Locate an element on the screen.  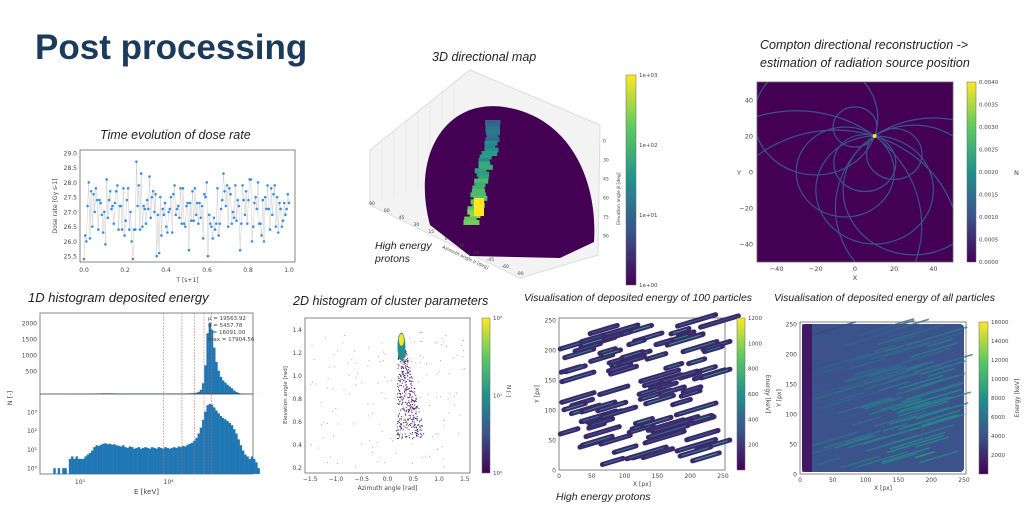
map3d-colorbar-tick: 1e+00 is located at coordinates (648, 286).